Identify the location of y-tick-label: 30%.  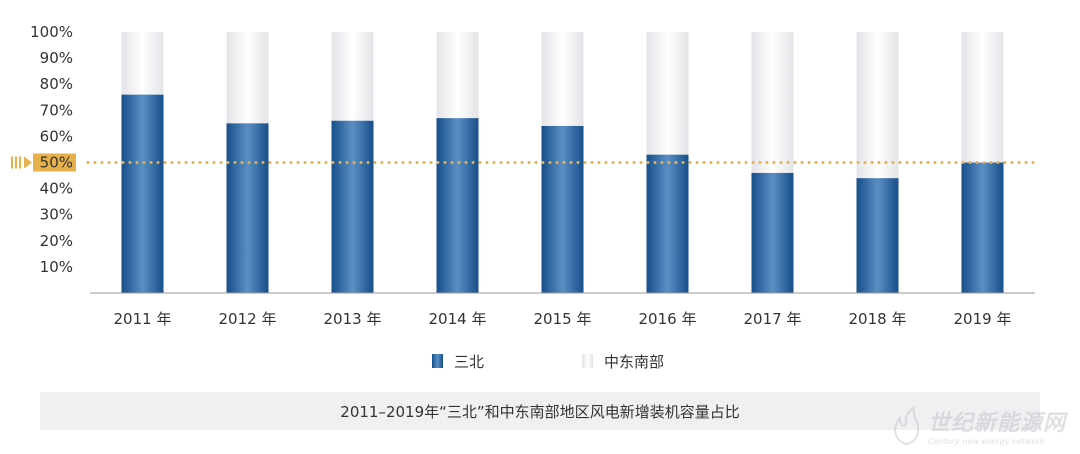
(56, 215).